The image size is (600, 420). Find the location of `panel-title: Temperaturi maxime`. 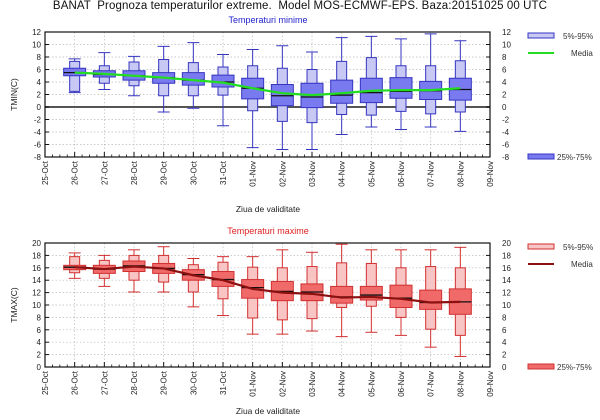

panel-title: Temperaturi maxime is located at coordinates (268, 231).